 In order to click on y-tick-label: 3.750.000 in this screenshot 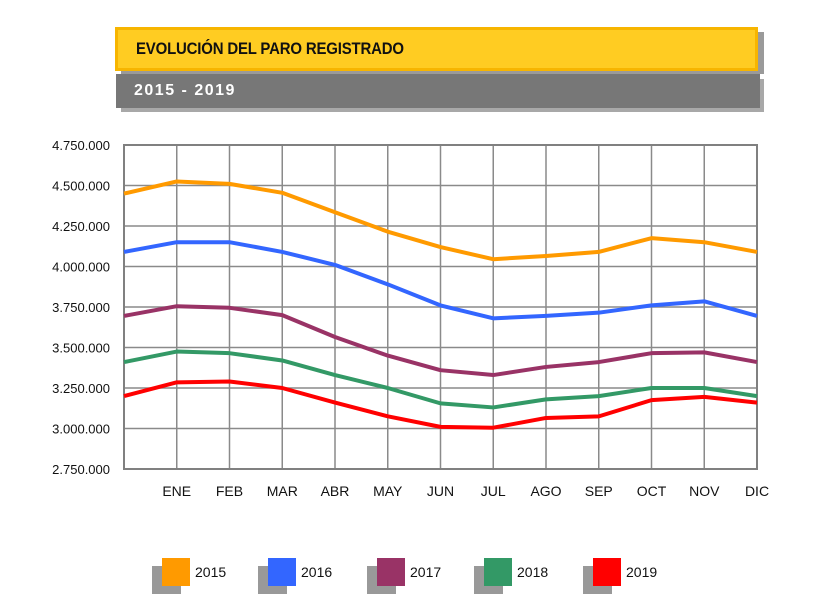, I will do `click(81, 307)`.